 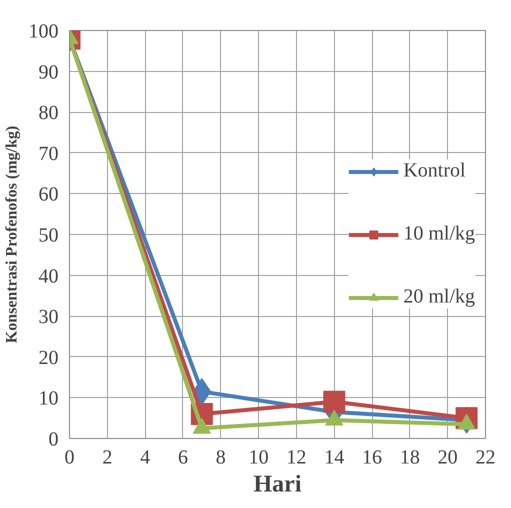 What do you see at coordinates (48, 357) in the screenshot?
I see `y-tick-label: 20` at bounding box center [48, 357].